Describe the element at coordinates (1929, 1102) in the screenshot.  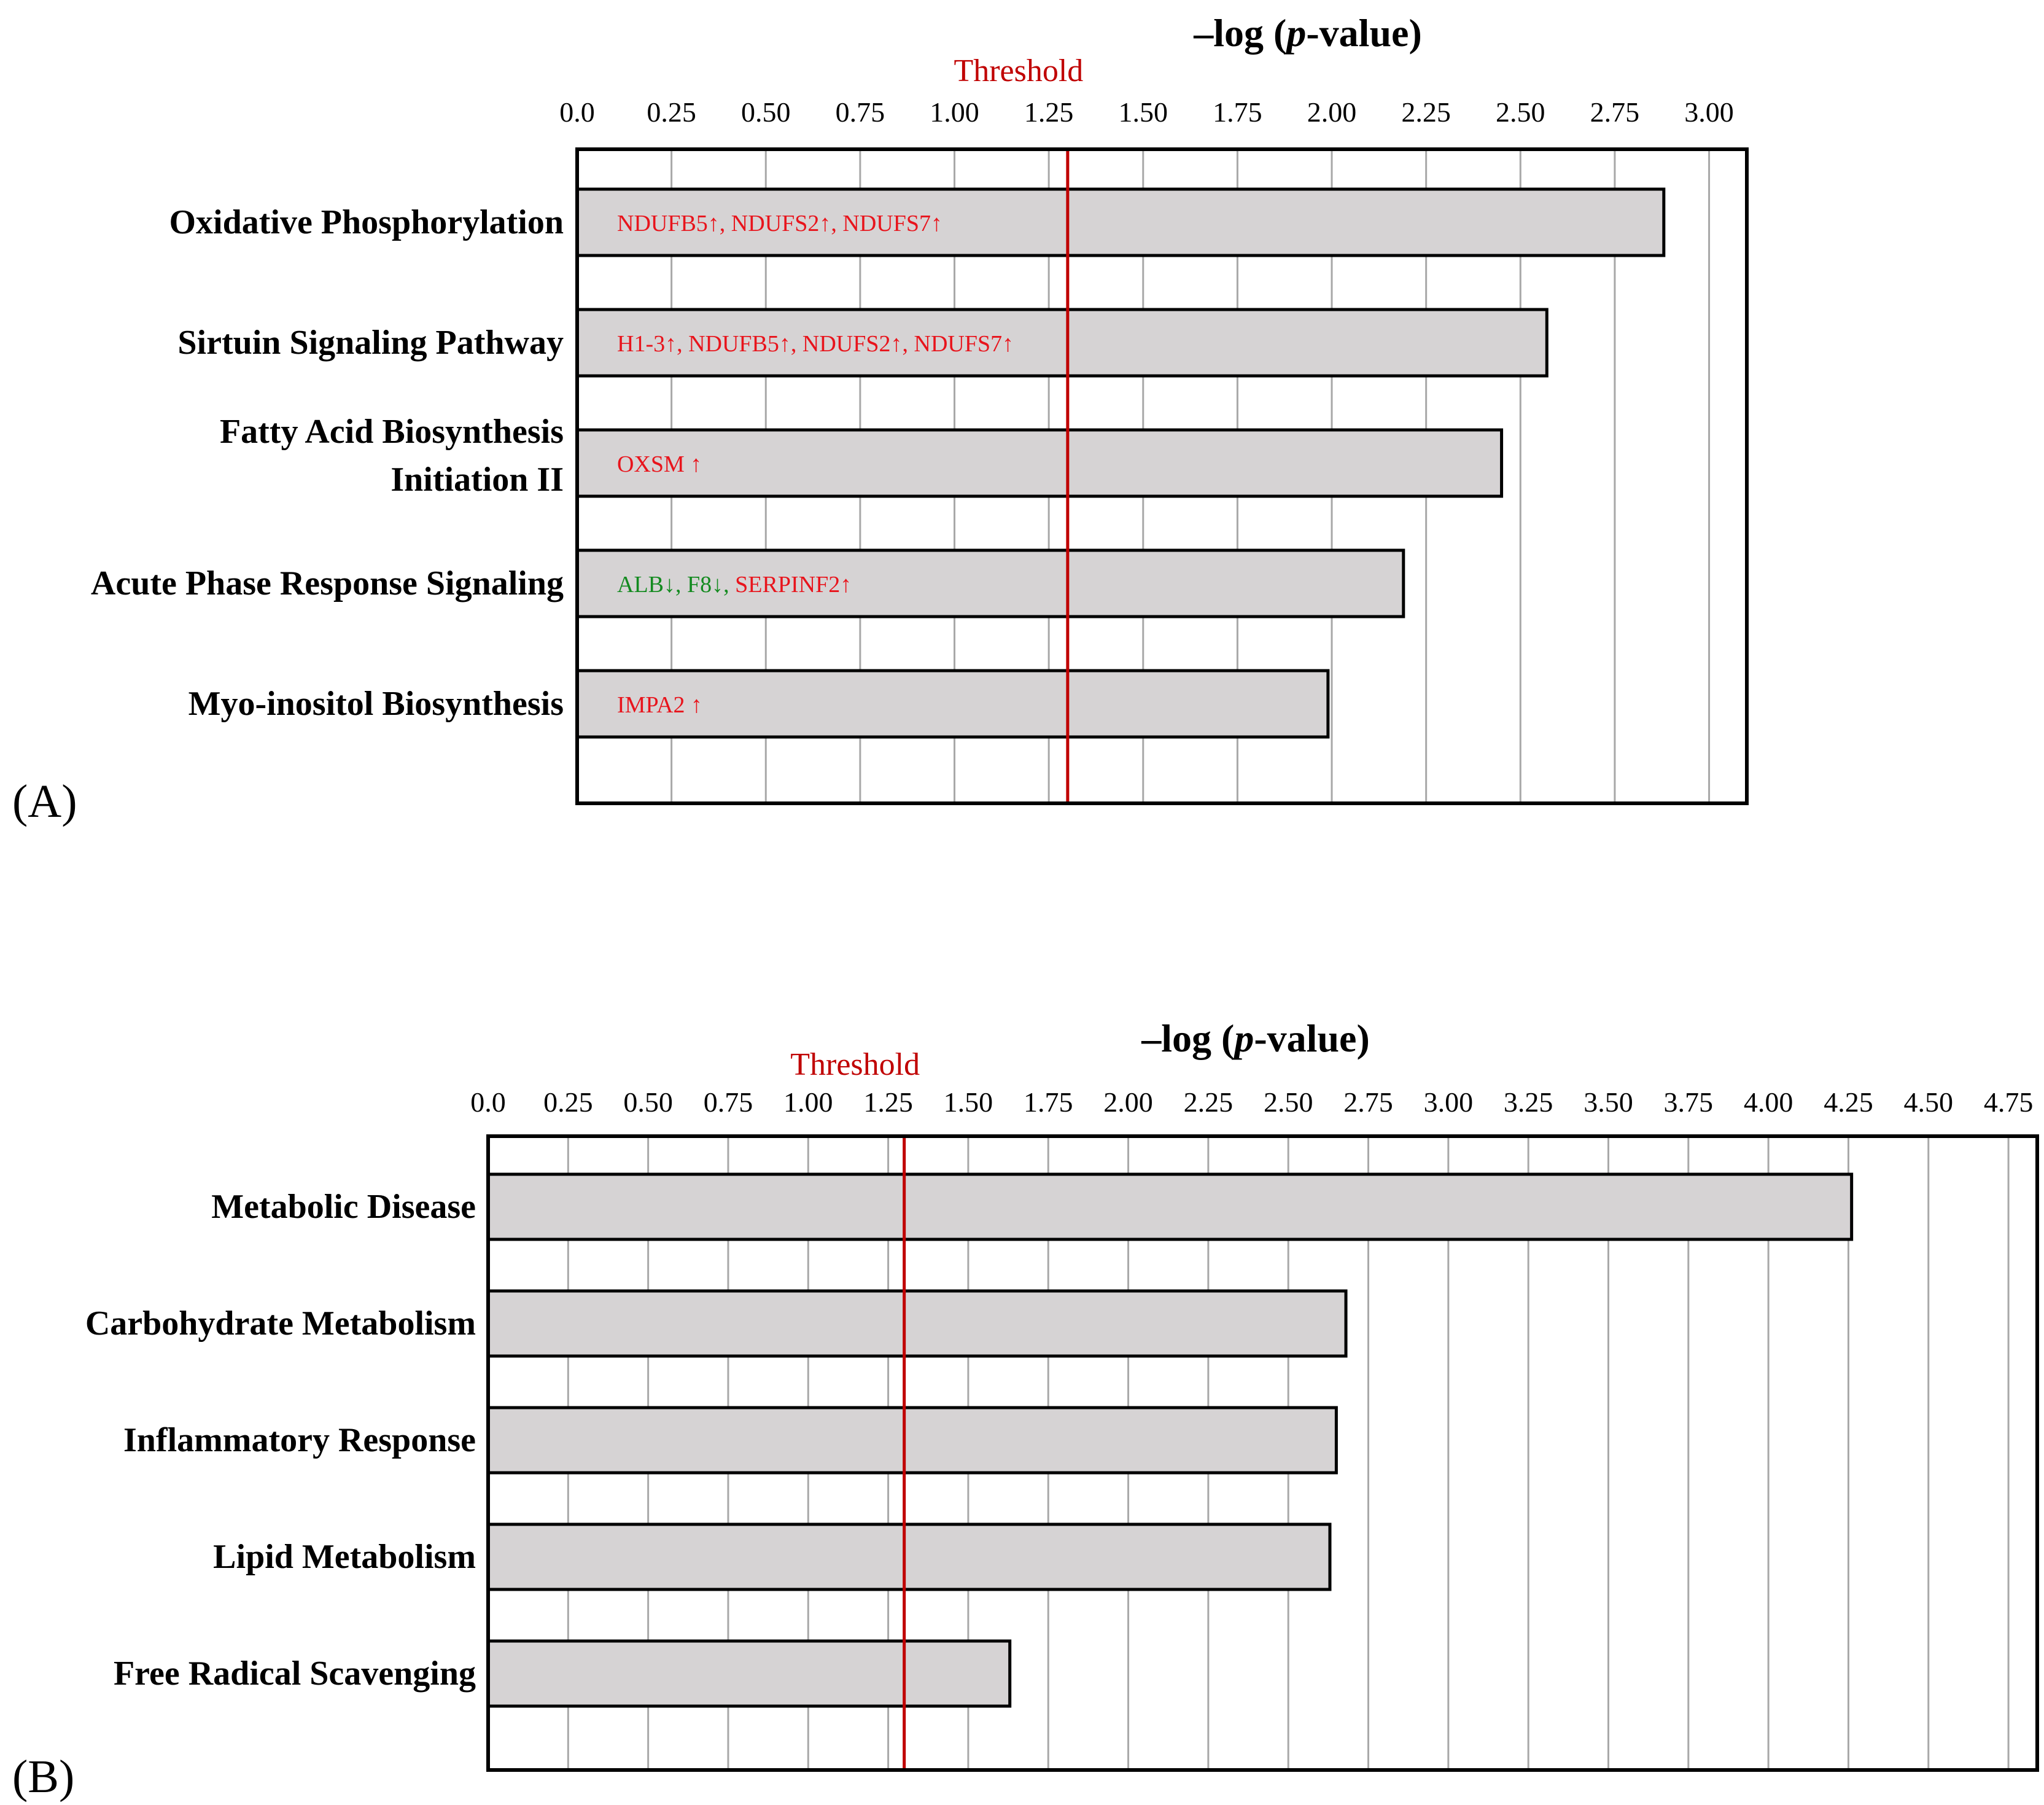
I see `x-tick-label: 4.50` at that location.